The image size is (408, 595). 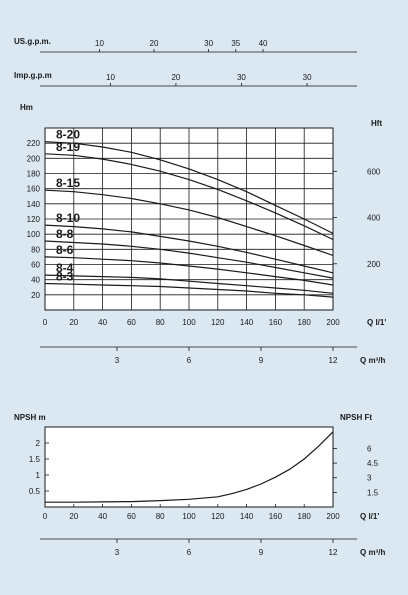 What do you see at coordinates (369, 448) in the screenshot?
I see `npsh-y-right-tick-label: 6` at bounding box center [369, 448].